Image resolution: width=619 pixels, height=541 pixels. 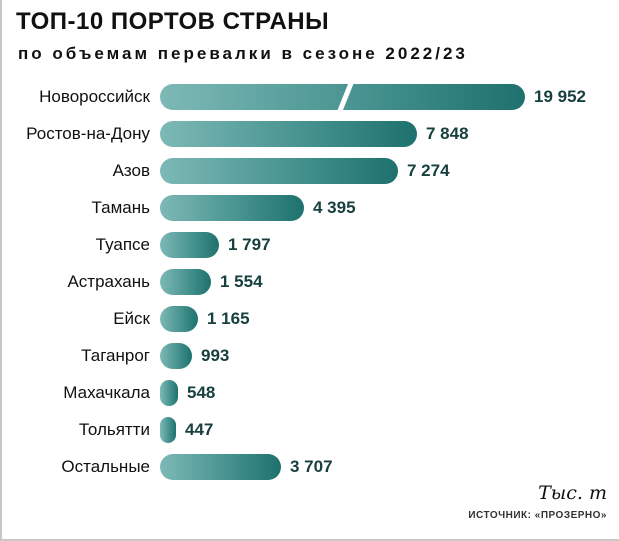 I want to click on bar-category-label: Остальные, so click(x=105, y=466).